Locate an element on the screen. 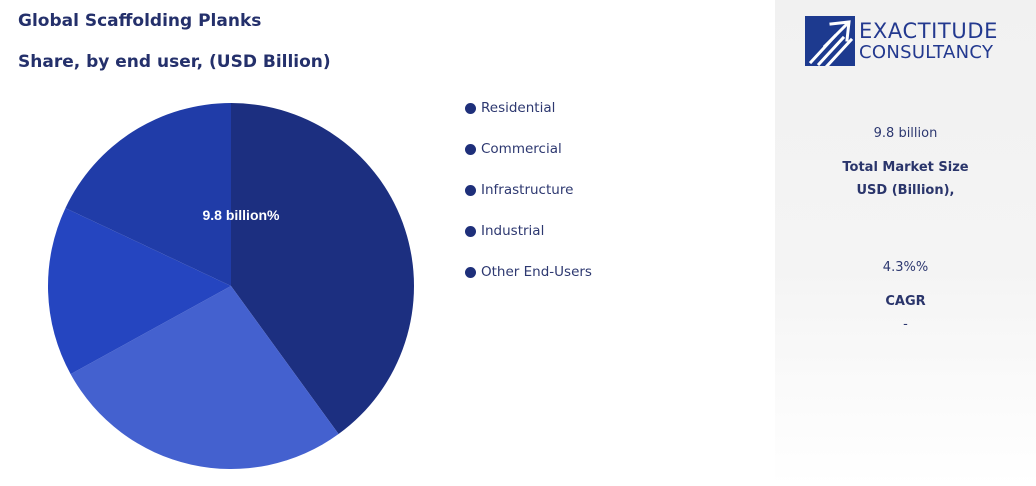  cagr-value: 4.3%% is located at coordinates (905, 267).